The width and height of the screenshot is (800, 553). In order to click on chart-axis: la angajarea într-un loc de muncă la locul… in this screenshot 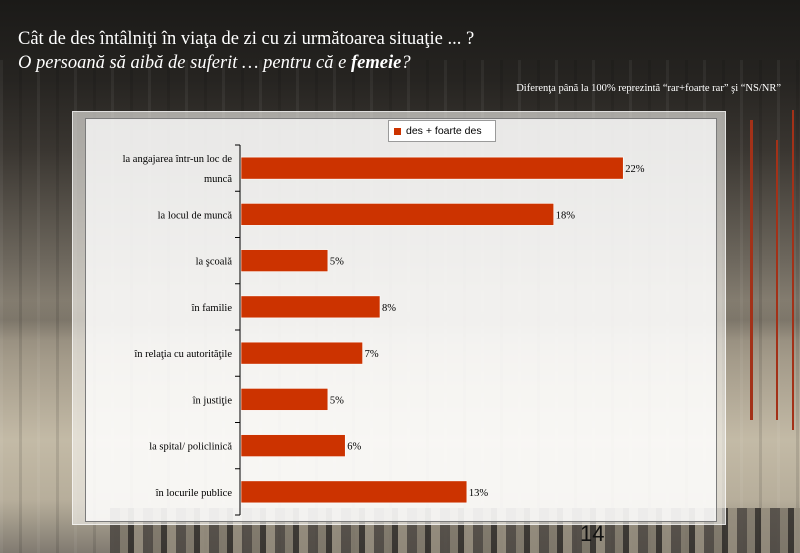, I will do `click(182, 330)`.